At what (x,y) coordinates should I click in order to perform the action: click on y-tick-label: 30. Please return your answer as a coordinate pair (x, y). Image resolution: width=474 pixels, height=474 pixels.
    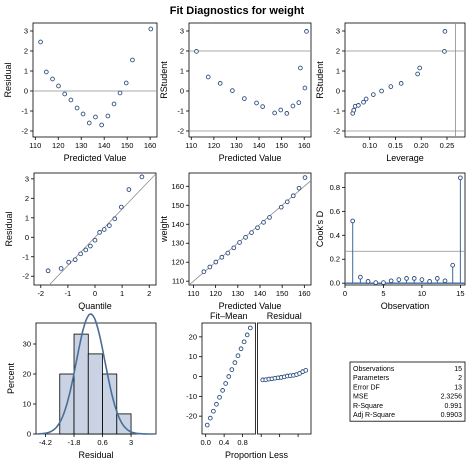
    Looking at the image, I should click on (27, 344).